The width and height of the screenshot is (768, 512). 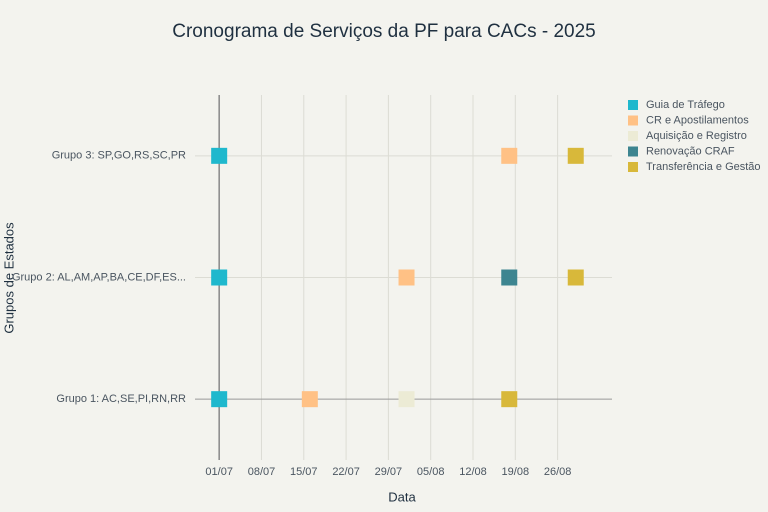 What do you see at coordinates (121, 399) in the screenshot?
I see `y-tick-label: Grupo 1: AC,SE,PI,RN,RR` at bounding box center [121, 399].